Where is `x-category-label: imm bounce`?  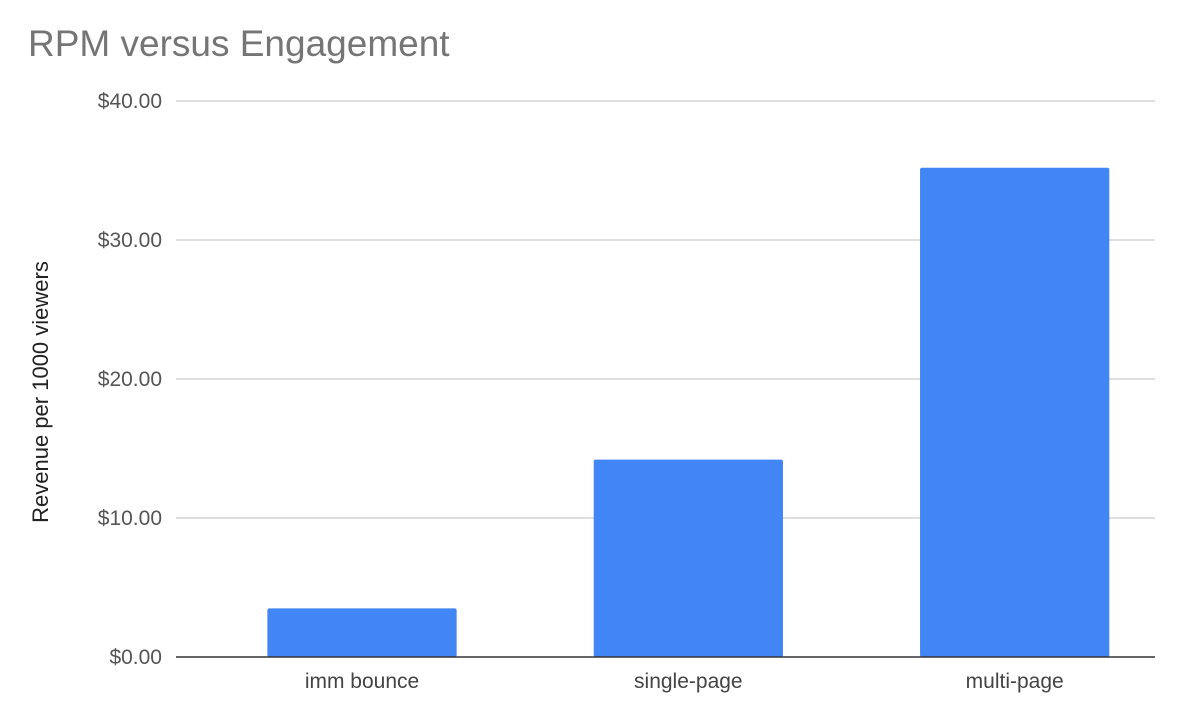 x-category-label: imm bounce is located at coordinates (362, 681).